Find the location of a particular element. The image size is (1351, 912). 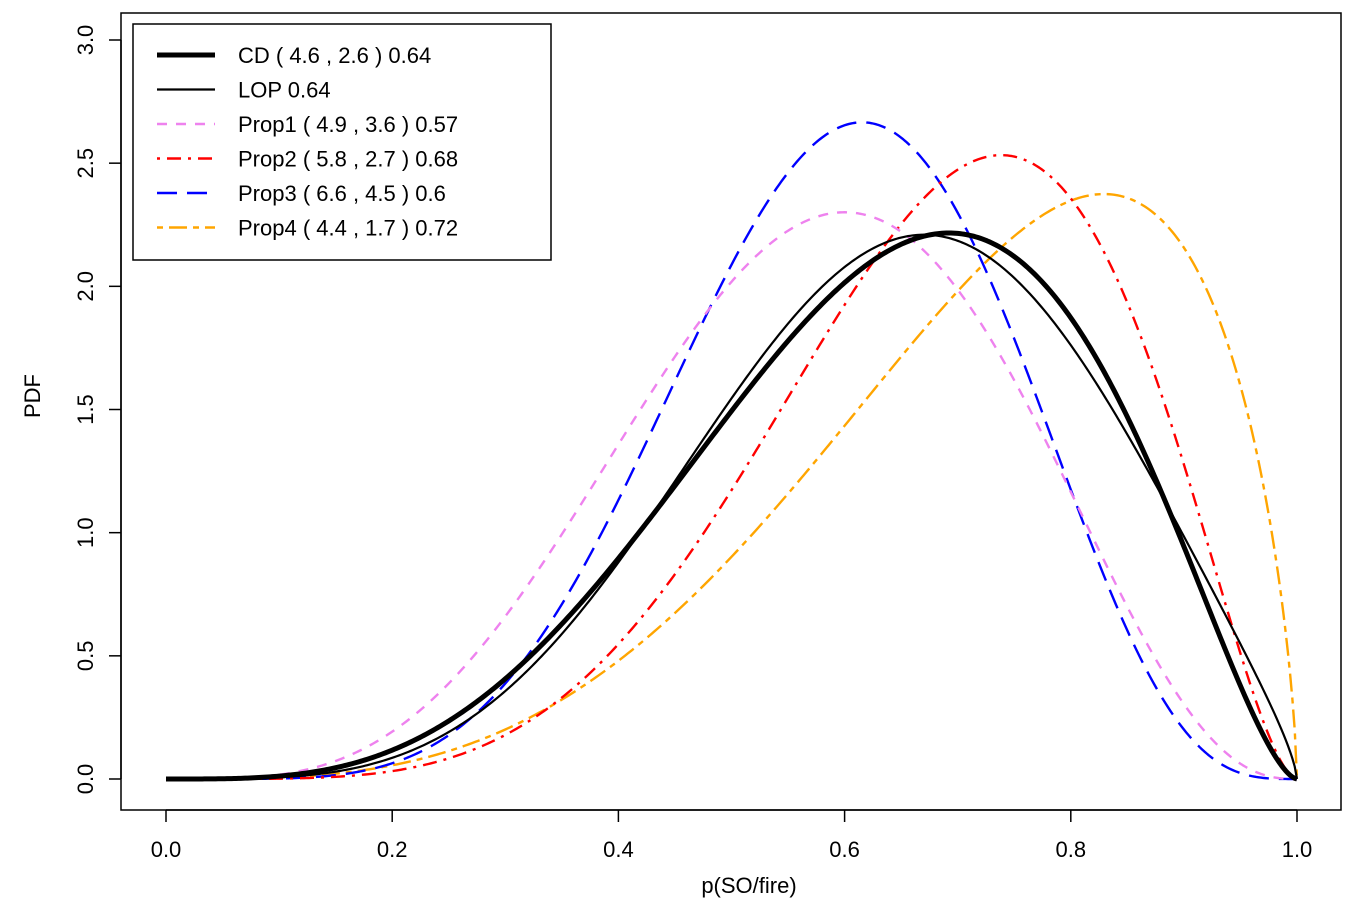

y-tick-label: 1.5 is located at coordinates (85, 409).